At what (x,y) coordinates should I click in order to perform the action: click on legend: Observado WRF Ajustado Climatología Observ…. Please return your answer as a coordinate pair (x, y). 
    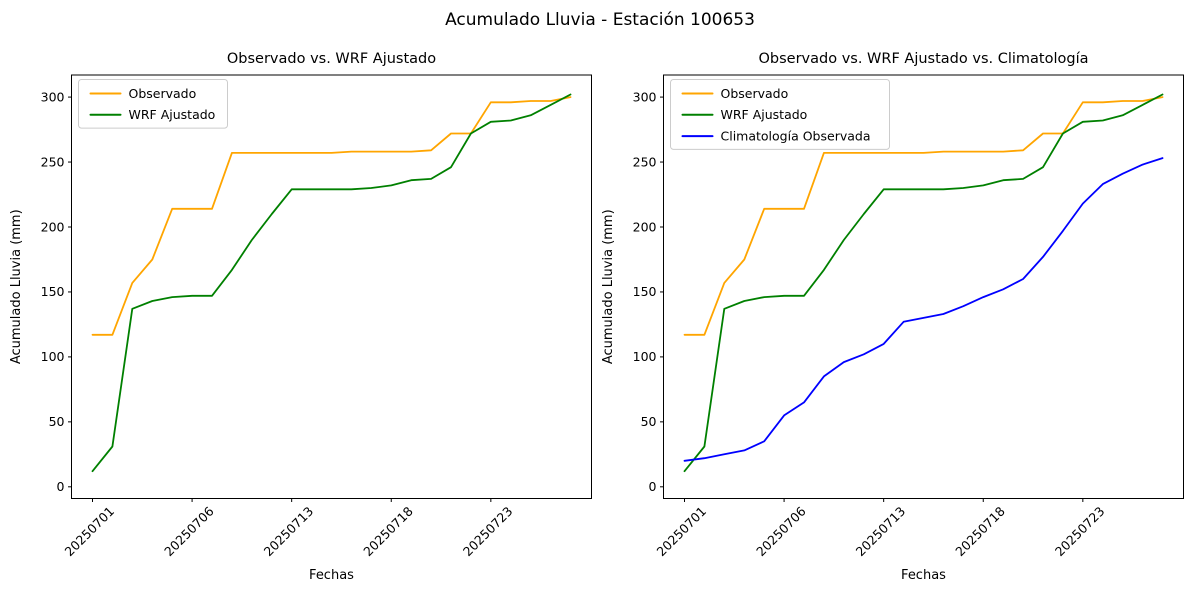
    Looking at the image, I should click on (780, 114).